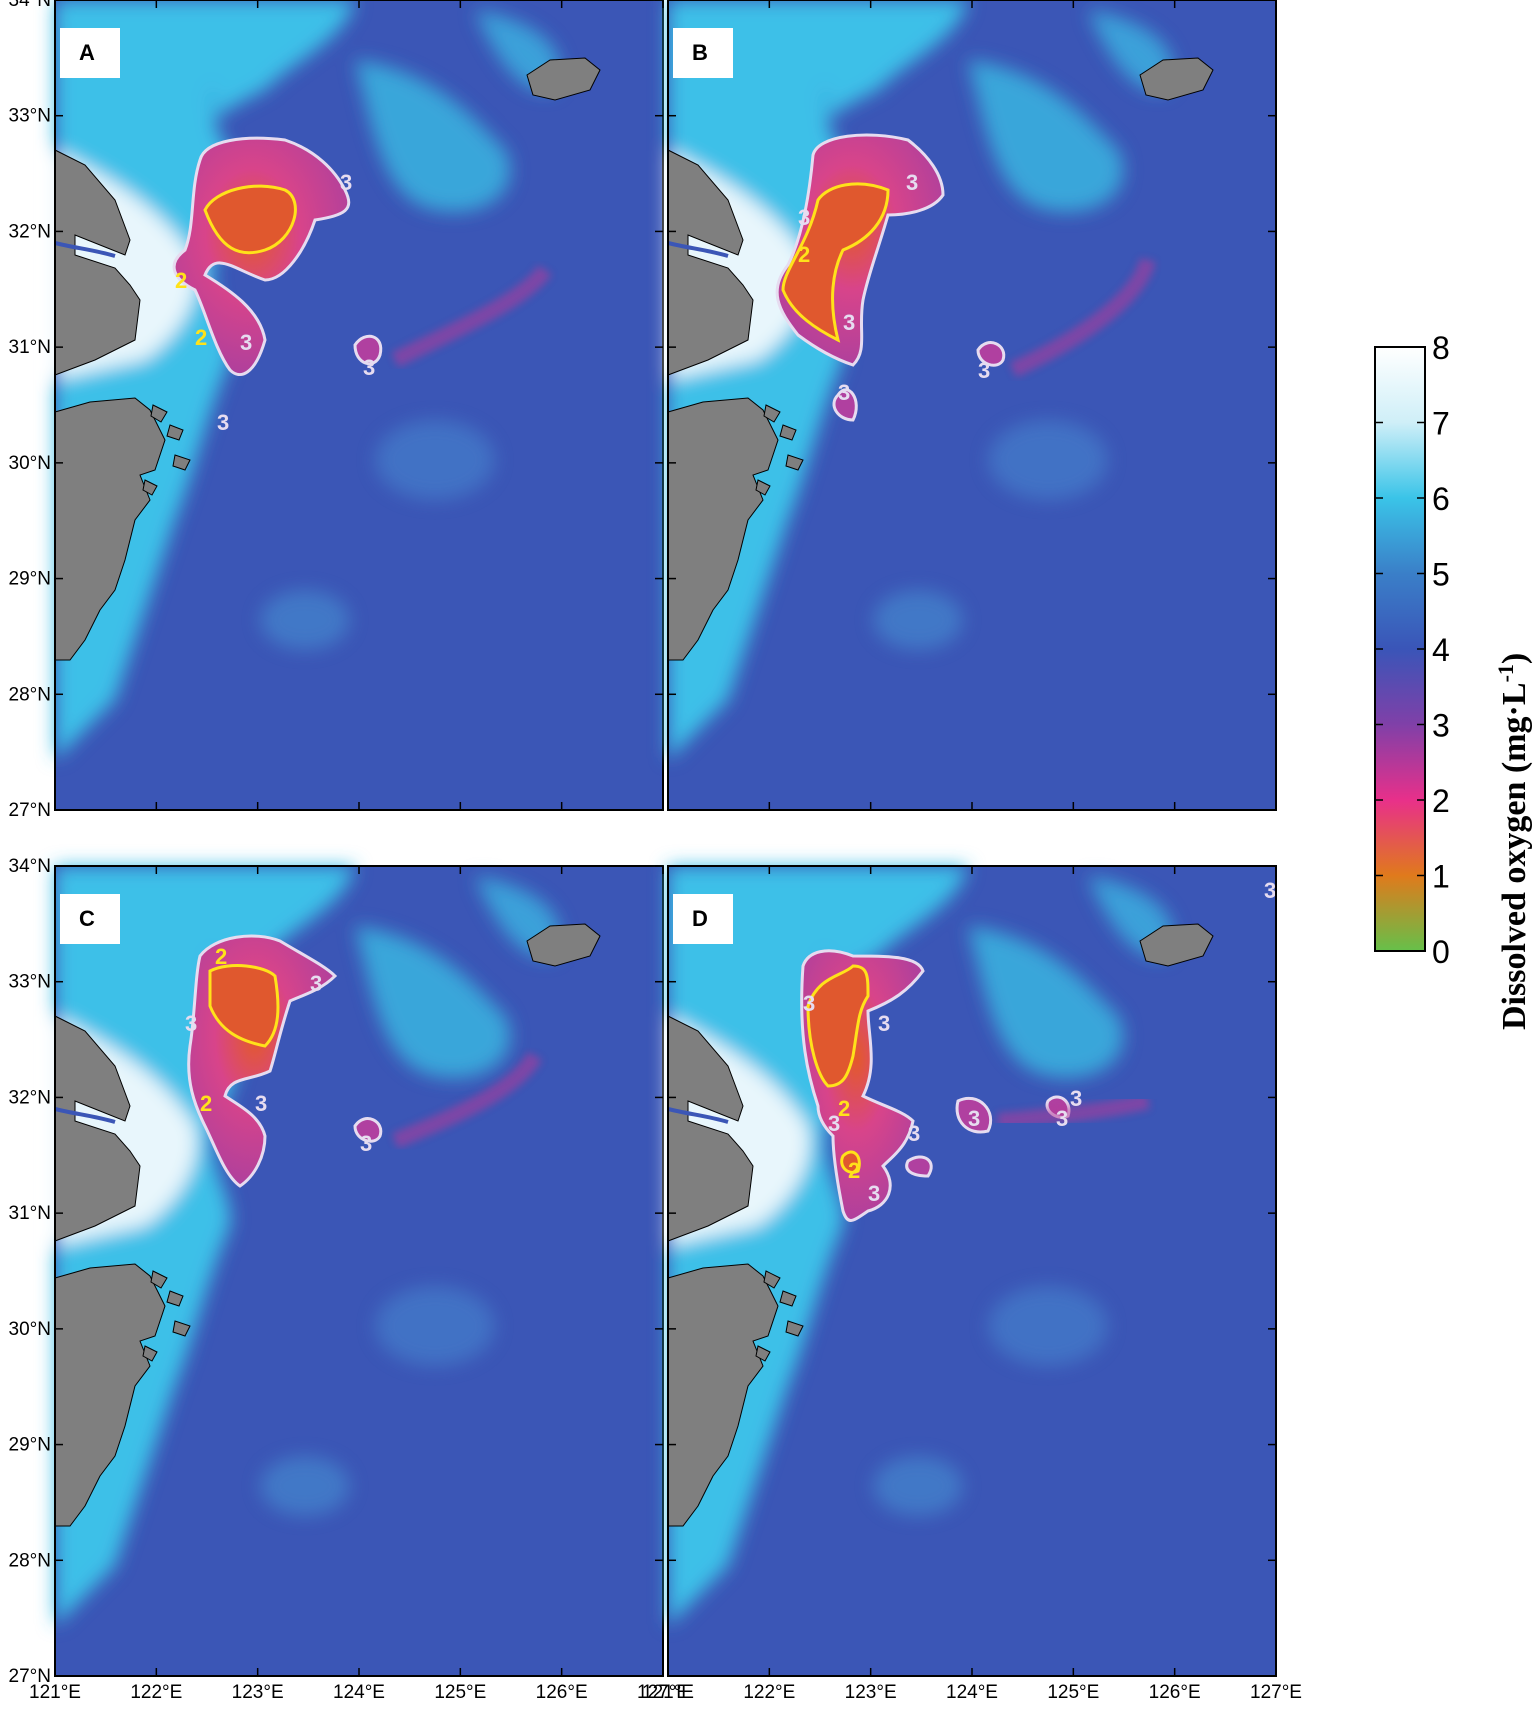 The image size is (1535, 1726). I want to click on panel-letter: A, so click(87, 52).